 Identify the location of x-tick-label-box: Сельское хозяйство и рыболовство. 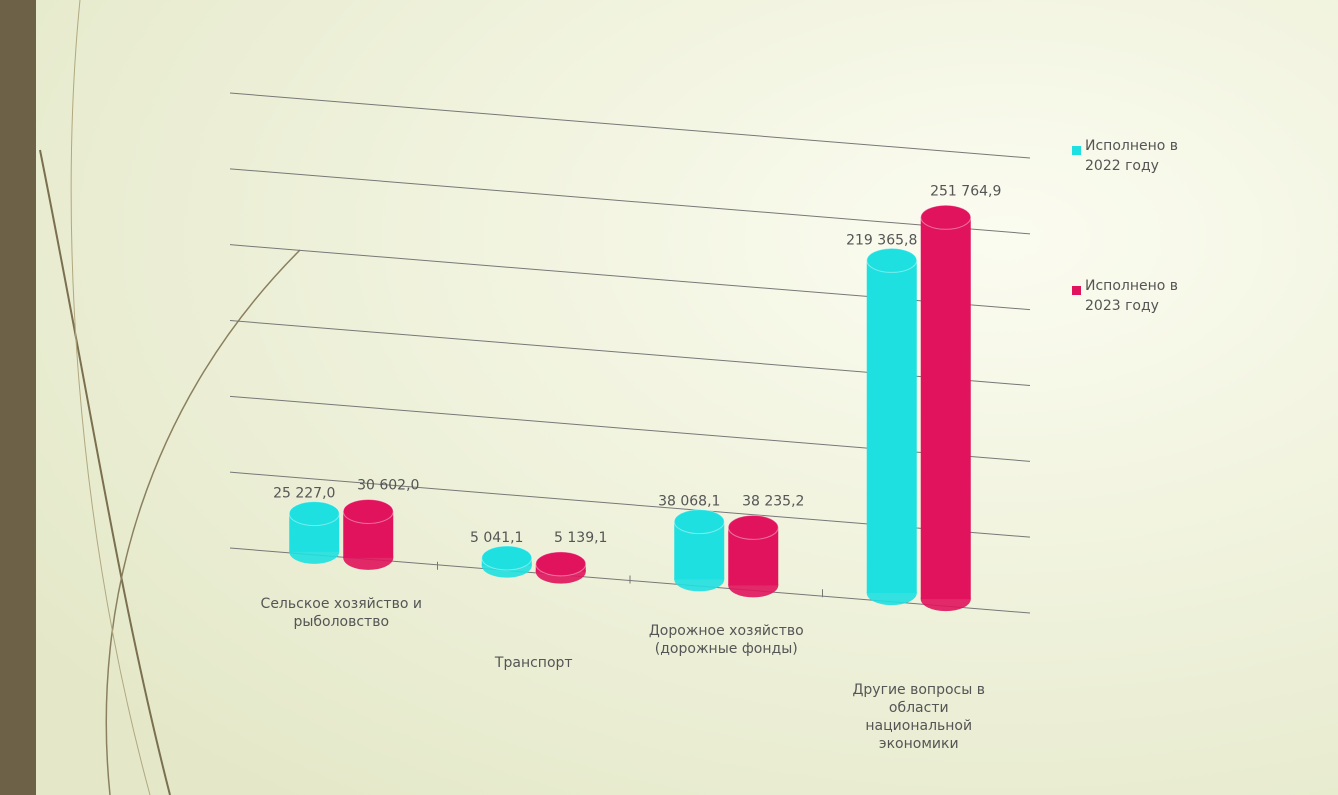
(341, 612).